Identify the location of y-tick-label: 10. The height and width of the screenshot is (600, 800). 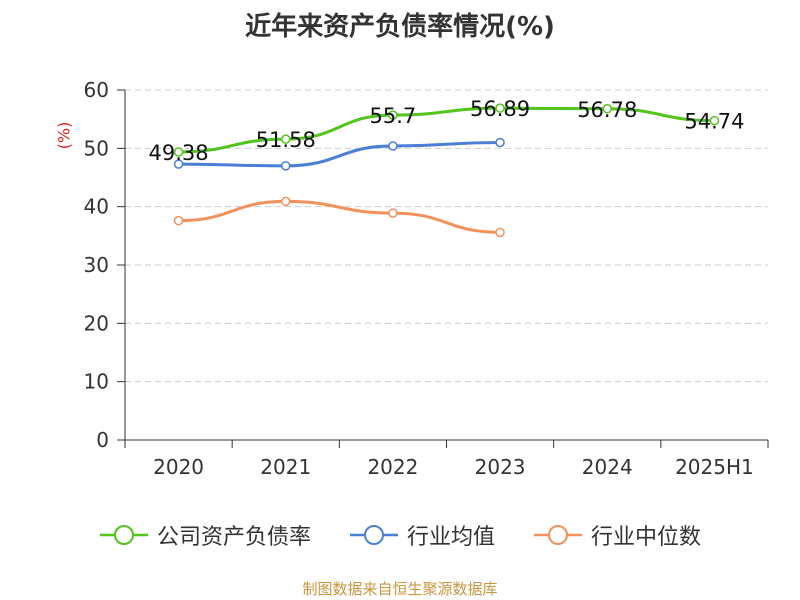
(96, 382).